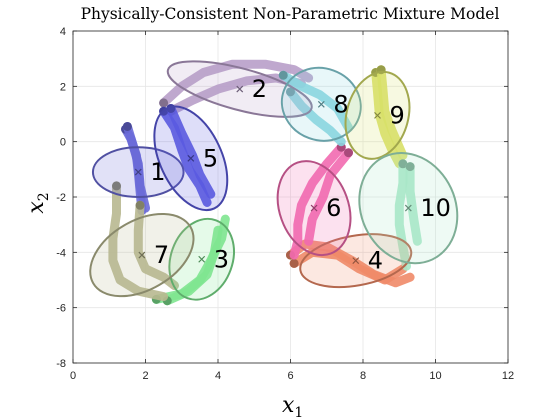  What do you see at coordinates (63, 87) in the screenshot?
I see `y-tick-label: 2` at bounding box center [63, 87].